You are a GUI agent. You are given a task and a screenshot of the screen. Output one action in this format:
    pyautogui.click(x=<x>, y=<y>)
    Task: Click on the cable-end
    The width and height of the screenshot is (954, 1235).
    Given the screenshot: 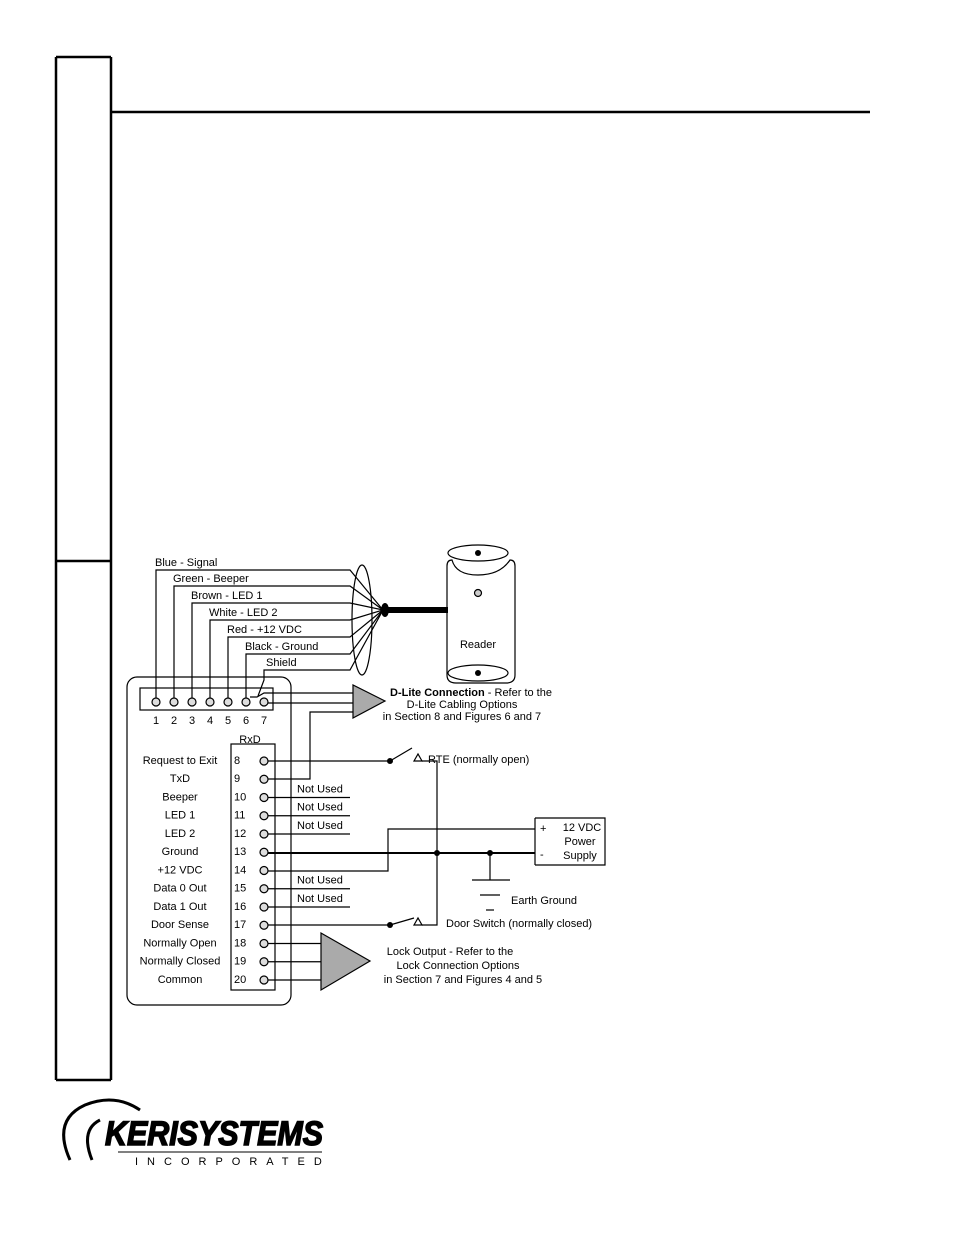 What is the action you would take?
    pyautogui.click(x=385, y=610)
    